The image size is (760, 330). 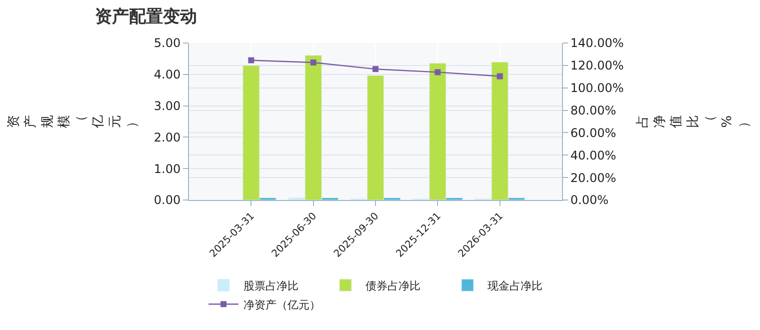 I want to click on y-tick-label: 0.00, so click(x=167, y=200).